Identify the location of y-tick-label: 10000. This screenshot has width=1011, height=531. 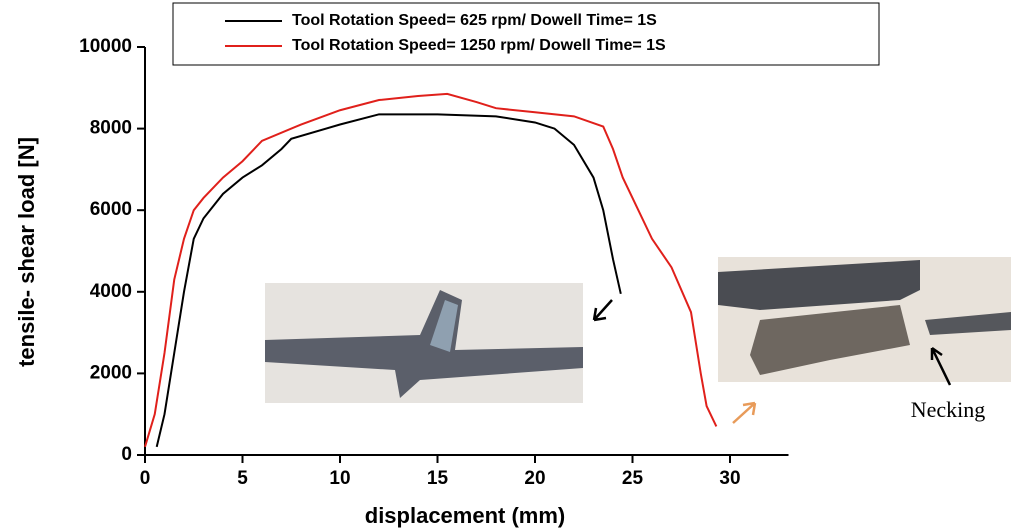
(105, 46).